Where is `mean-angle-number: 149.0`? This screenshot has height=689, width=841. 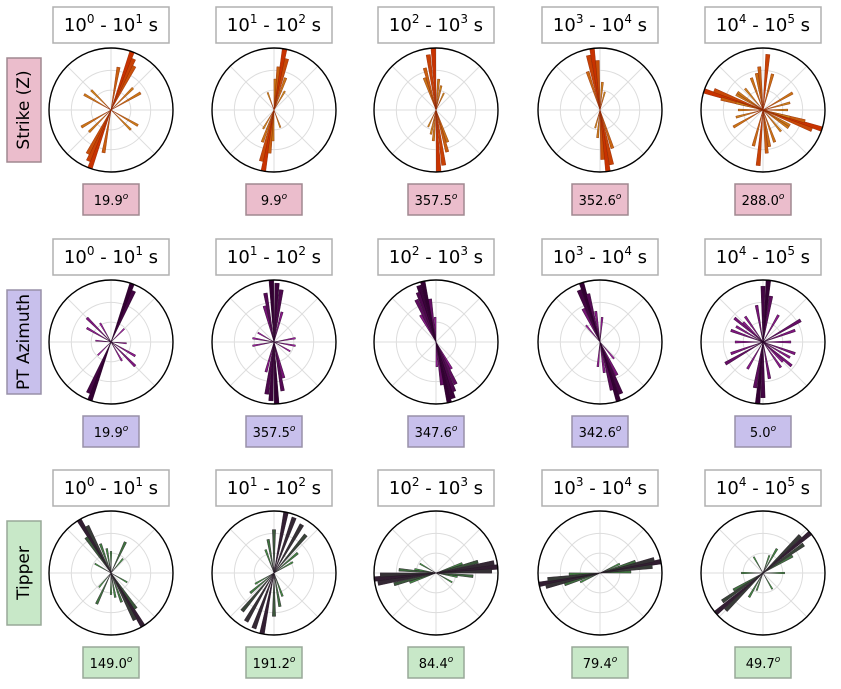
mean-angle-number: 149.0 is located at coordinates (108, 664).